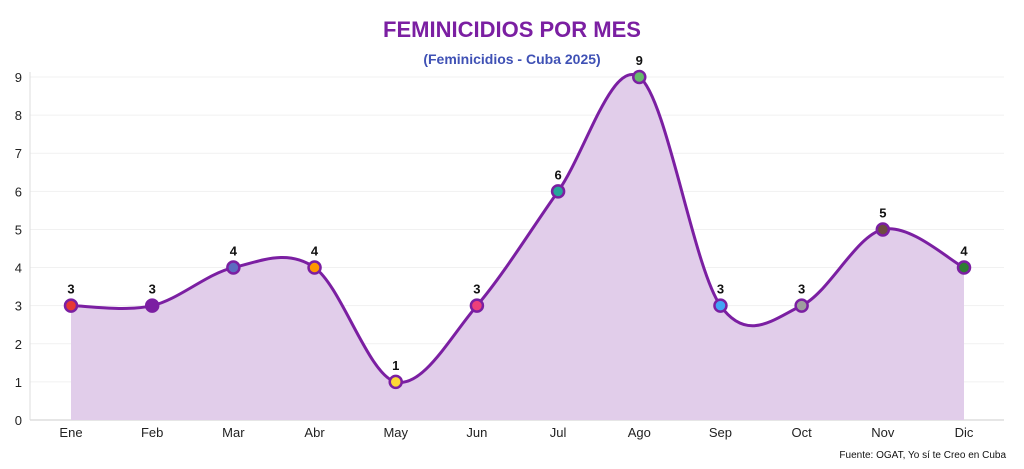  Describe the element at coordinates (18, 306) in the screenshot. I see `y-tick-label: 3` at that location.